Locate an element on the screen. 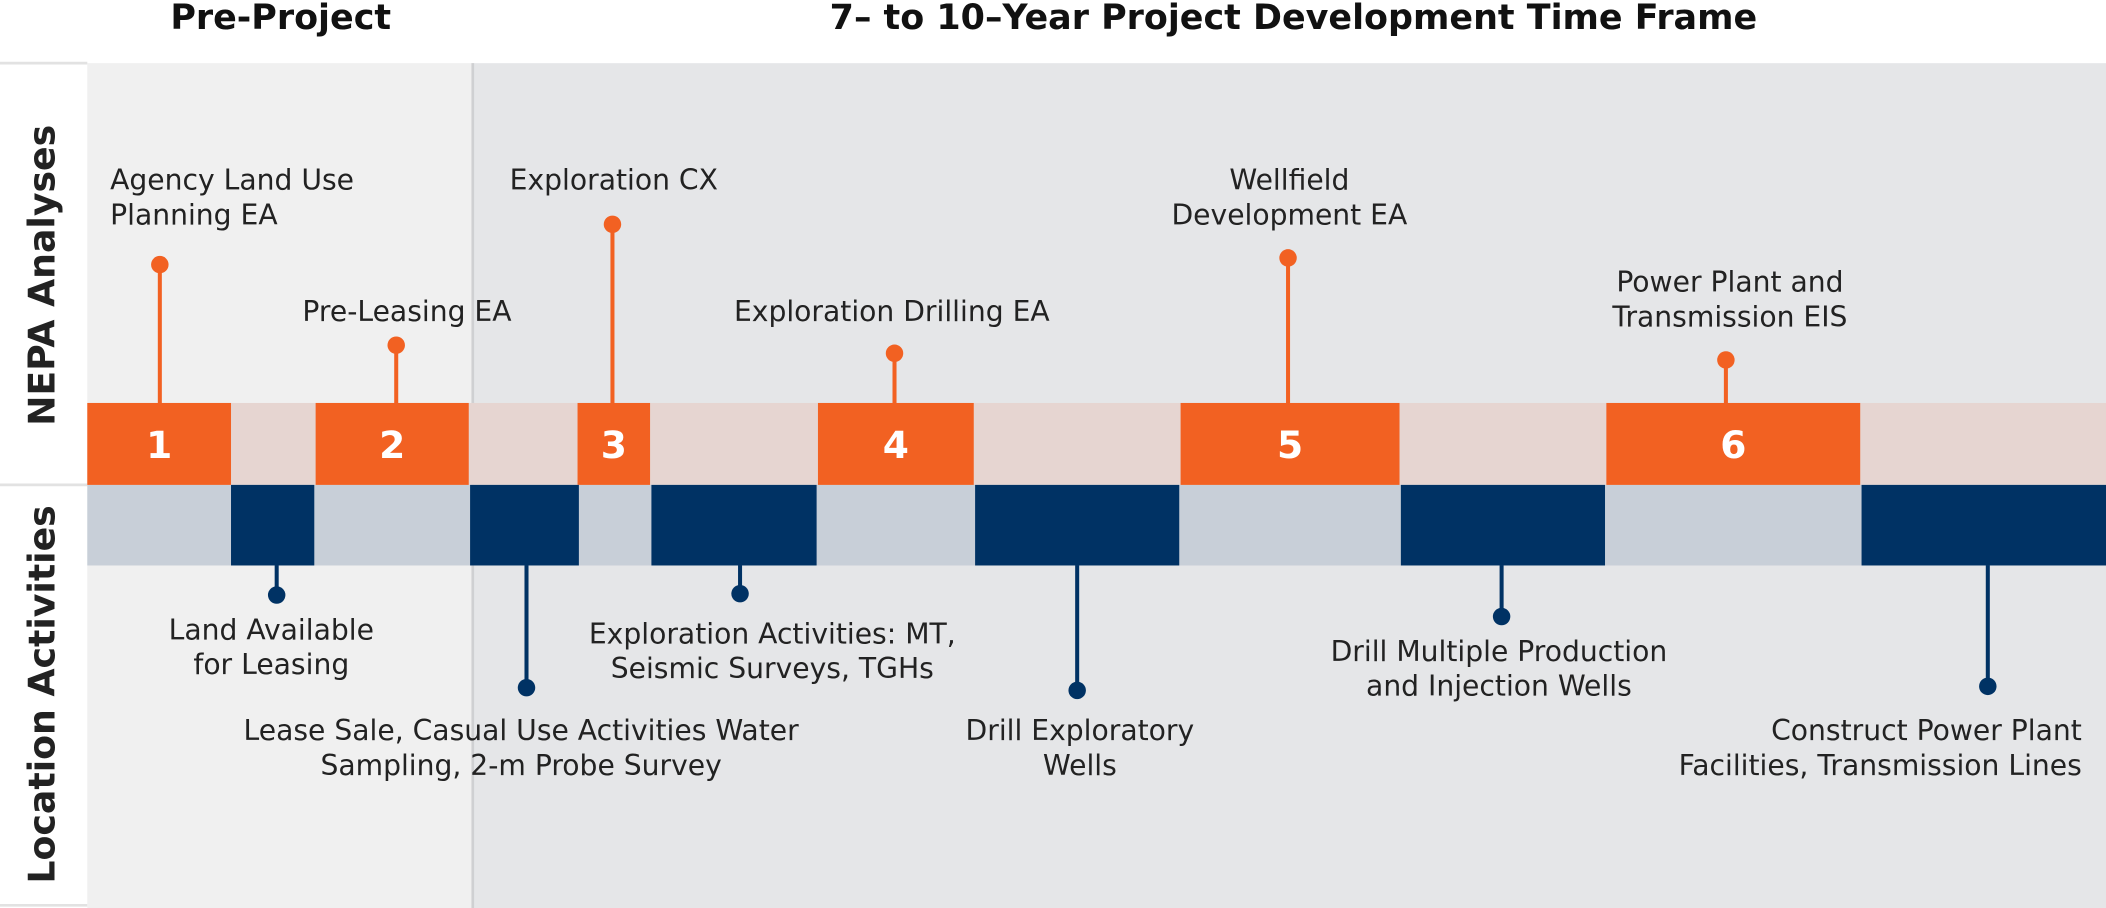 The width and height of the screenshot is (2106, 908). nepa-number: 4 is located at coordinates (896, 445).